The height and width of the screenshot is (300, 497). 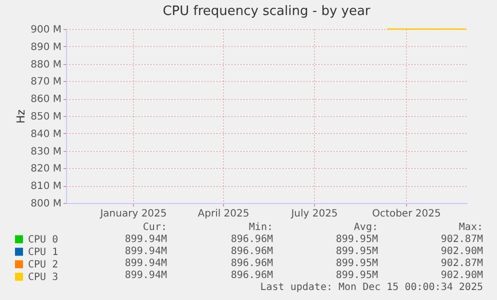 What do you see at coordinates (43, 264) in the screenshot?
I see `legend-label: CPU 2` at bounding box center [43, 264].